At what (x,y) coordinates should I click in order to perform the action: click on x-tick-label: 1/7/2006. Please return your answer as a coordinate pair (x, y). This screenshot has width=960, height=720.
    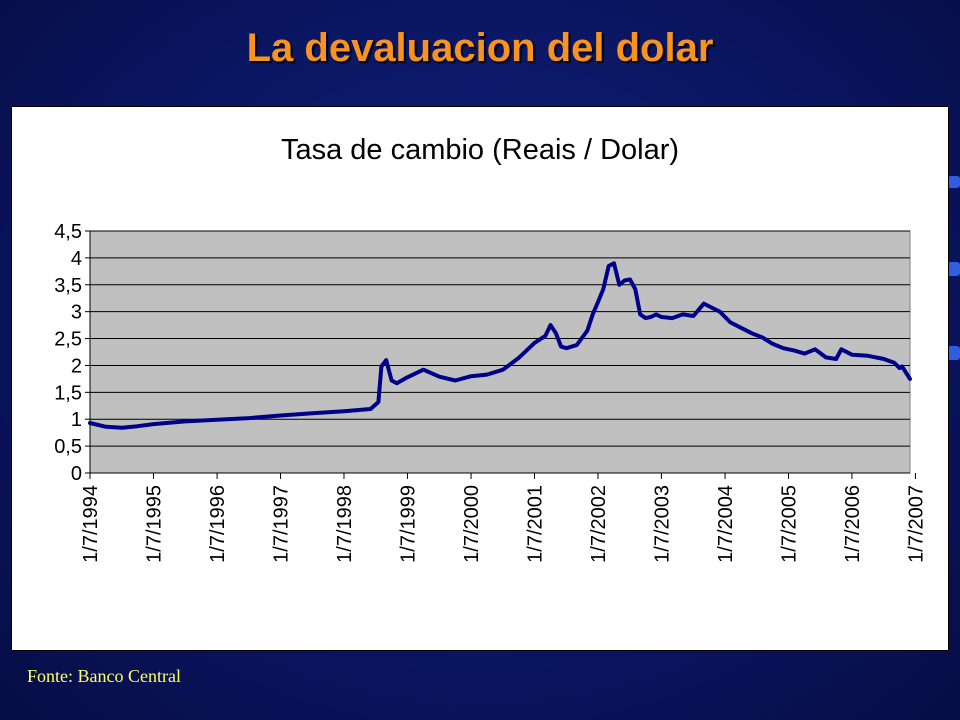
    Looking at the image, I should click on (853, 524).